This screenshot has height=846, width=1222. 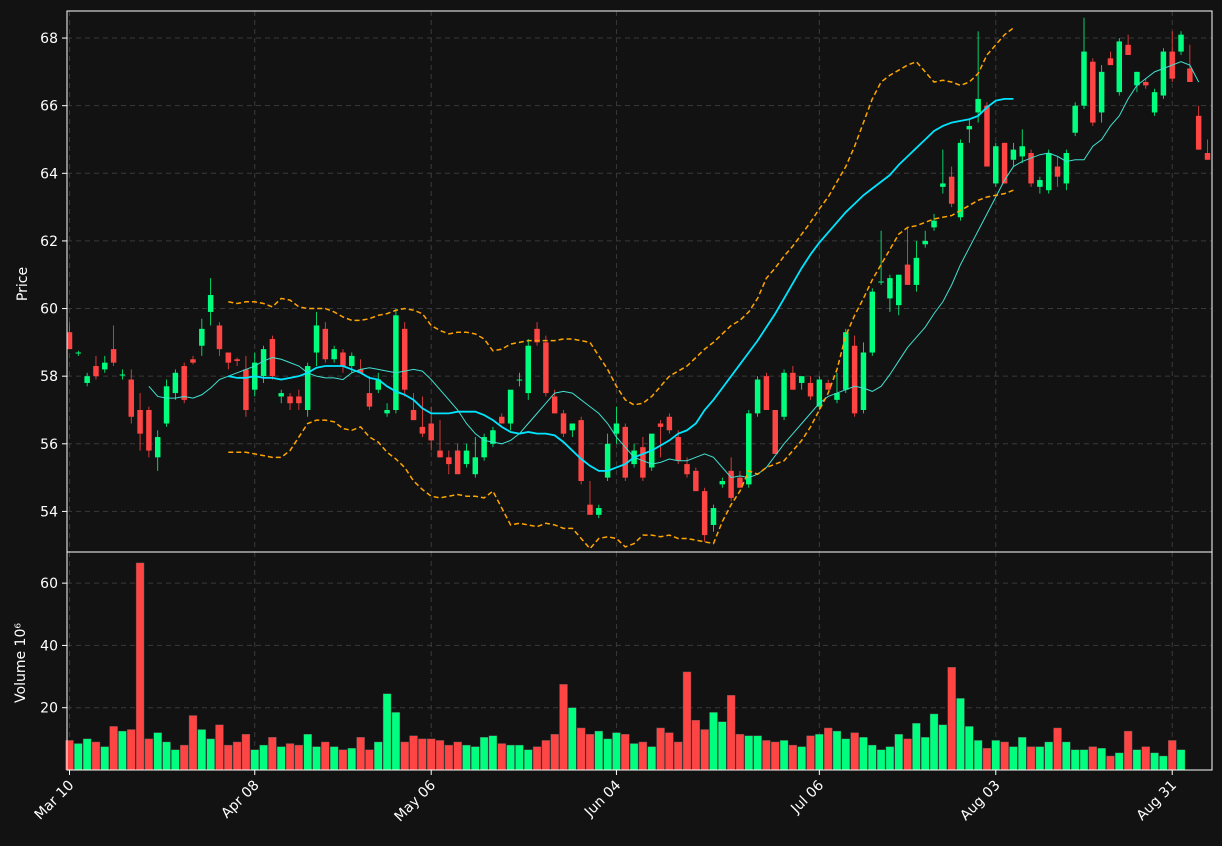 I want to click on price-tick-label: 64, so click(x=49, y=174).